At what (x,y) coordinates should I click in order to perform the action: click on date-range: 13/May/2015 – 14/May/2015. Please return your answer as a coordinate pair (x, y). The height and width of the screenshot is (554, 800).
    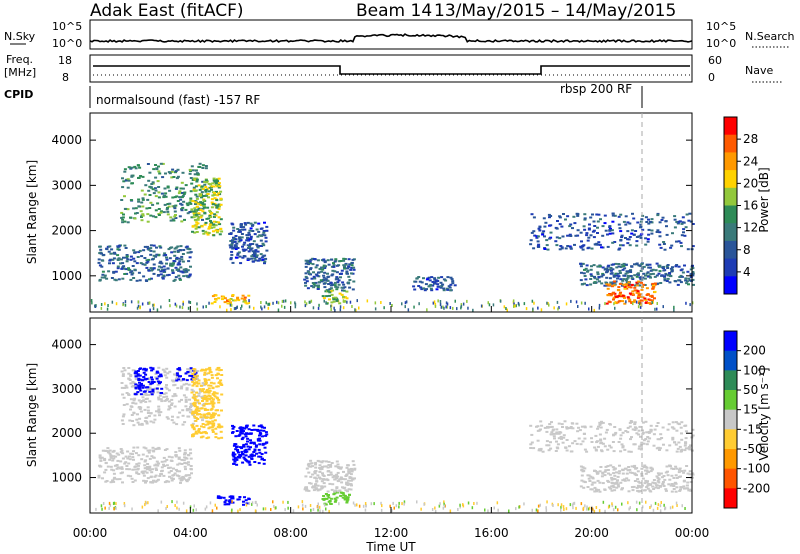
    Looking at the image, I should click on (555, 11).